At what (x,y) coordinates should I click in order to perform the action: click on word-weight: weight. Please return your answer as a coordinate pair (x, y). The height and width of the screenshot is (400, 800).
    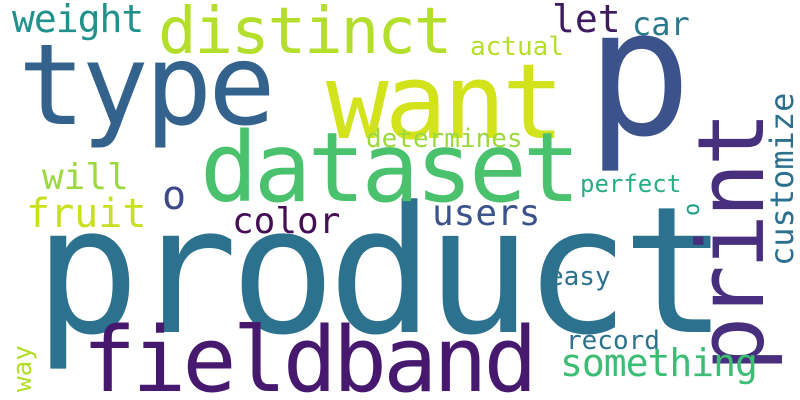
    Looking at the image, I should click on (78, 20).